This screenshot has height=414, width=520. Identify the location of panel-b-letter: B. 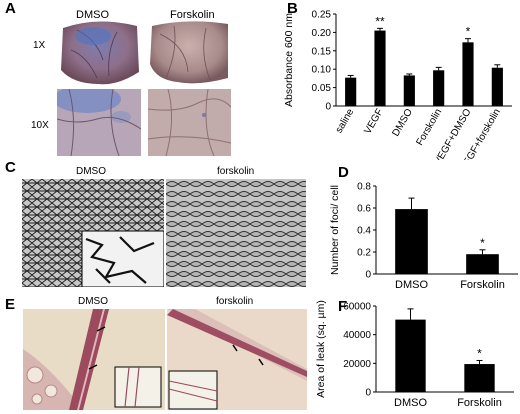
(292, 8).